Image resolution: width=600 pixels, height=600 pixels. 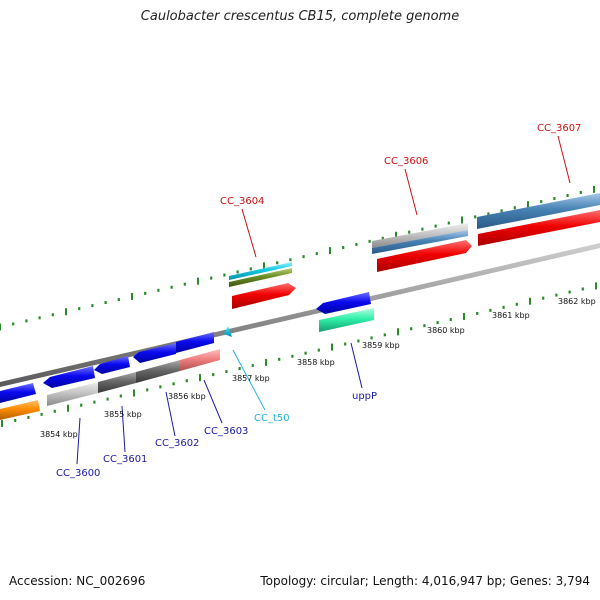 What do you see at coordinates (559, 128) in the screenshot?
I see `gene-label-cc-3607: CC_3607` at bounding box center [559, 128].